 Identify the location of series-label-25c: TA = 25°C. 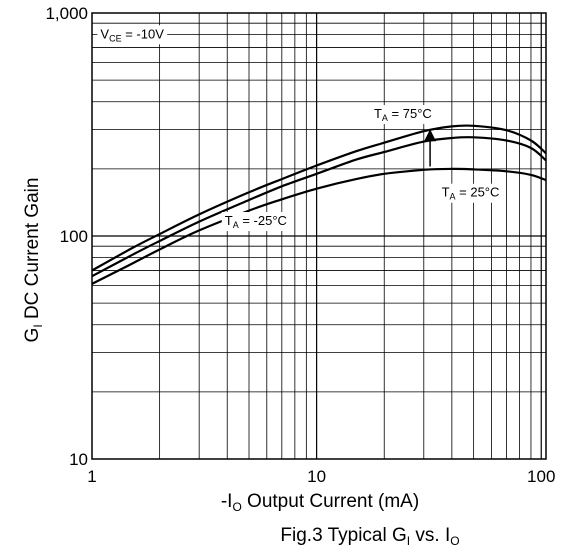
(471, 193).